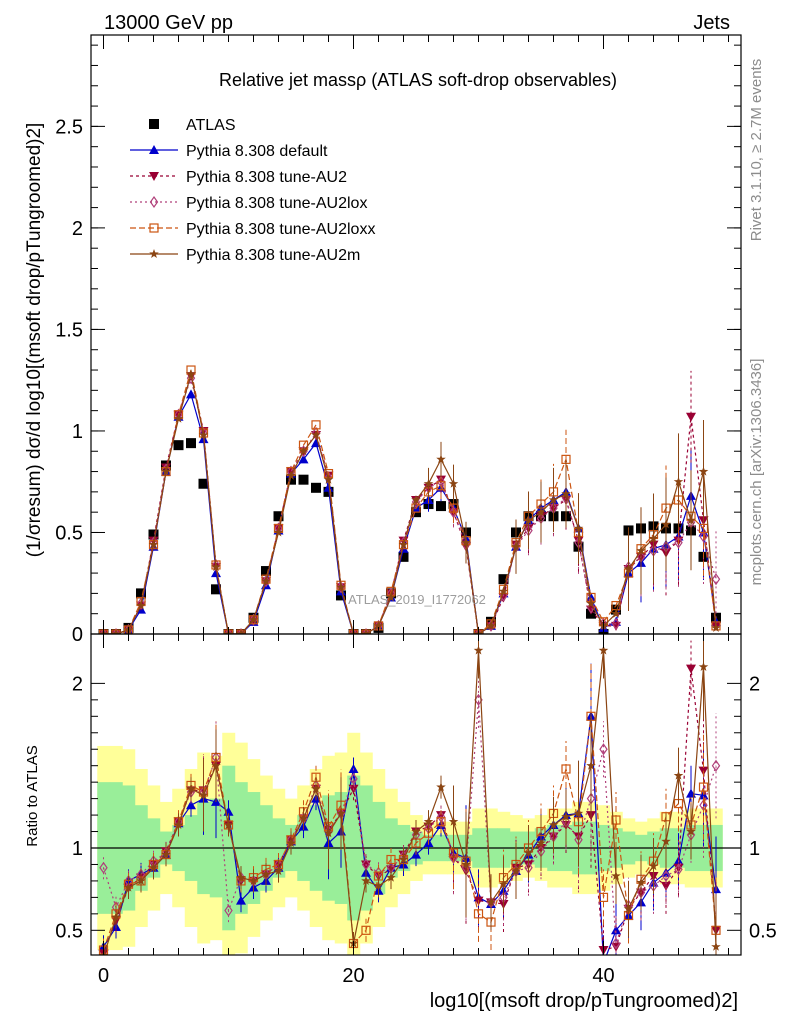 The image size is (786, 1024). What do you see at coordinates (711, 23) in the screenshot?
I see `header-right: Jets` at bounding box center [711, 23].